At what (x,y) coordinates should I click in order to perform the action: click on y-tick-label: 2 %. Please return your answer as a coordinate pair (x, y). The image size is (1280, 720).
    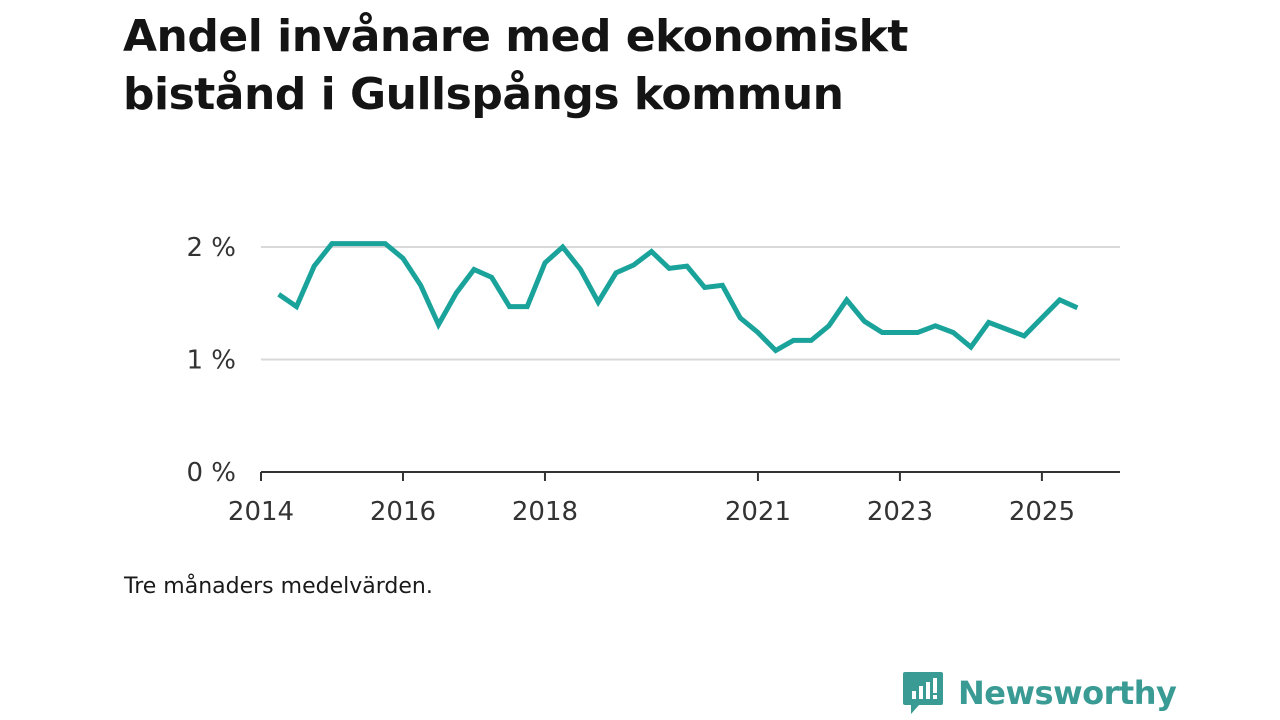
    Looking at the image, I should click on (211, 248).